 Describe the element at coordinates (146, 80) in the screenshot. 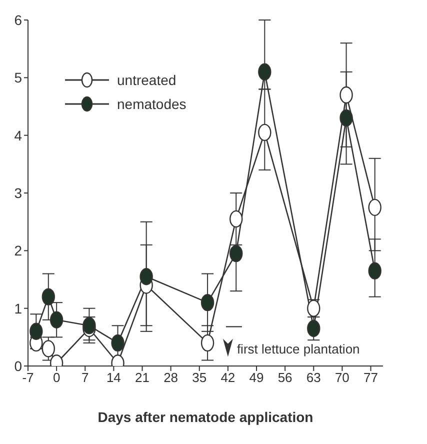

I see `legend-label: untreated` at that location.